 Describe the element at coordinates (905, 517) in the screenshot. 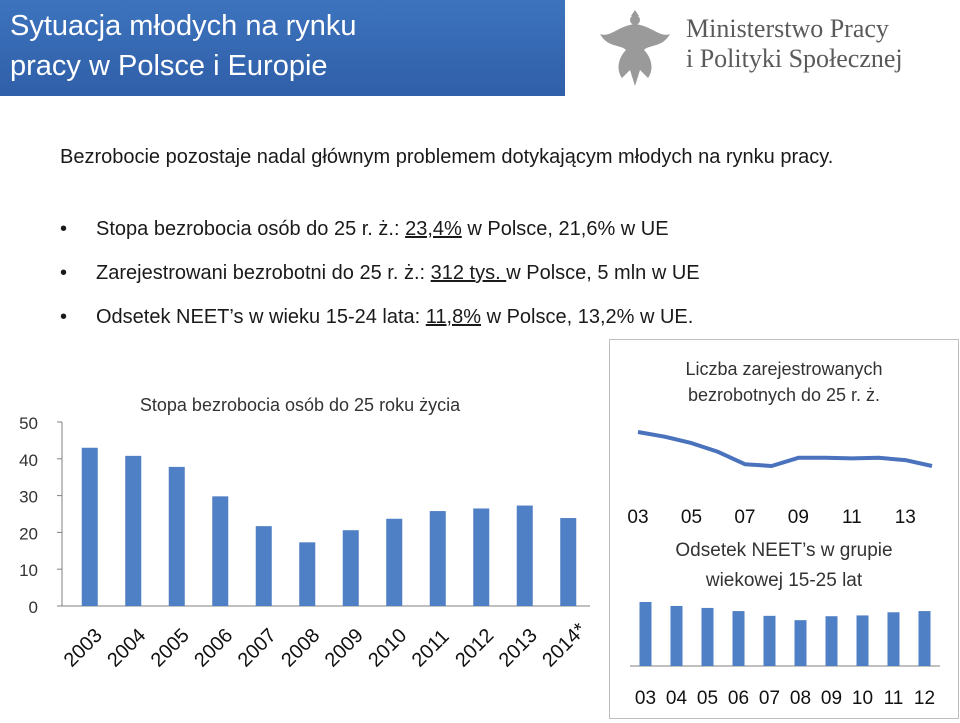

I see `line-x-tick-label: 13` at that location.